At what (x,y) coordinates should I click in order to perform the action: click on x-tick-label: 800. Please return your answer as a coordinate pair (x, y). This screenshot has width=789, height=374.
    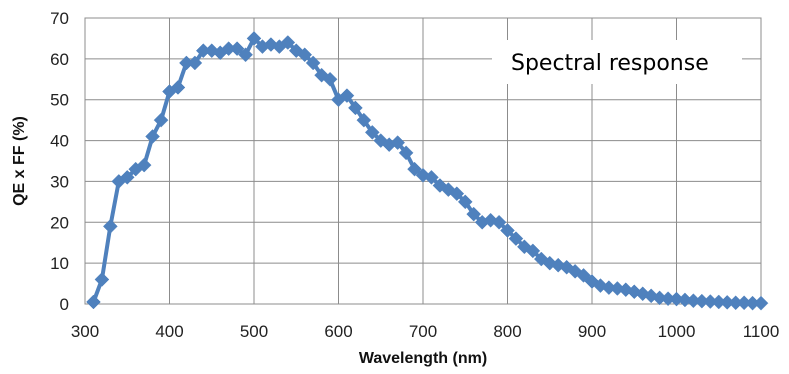
    Looking at the image, I should click on (507, 331).